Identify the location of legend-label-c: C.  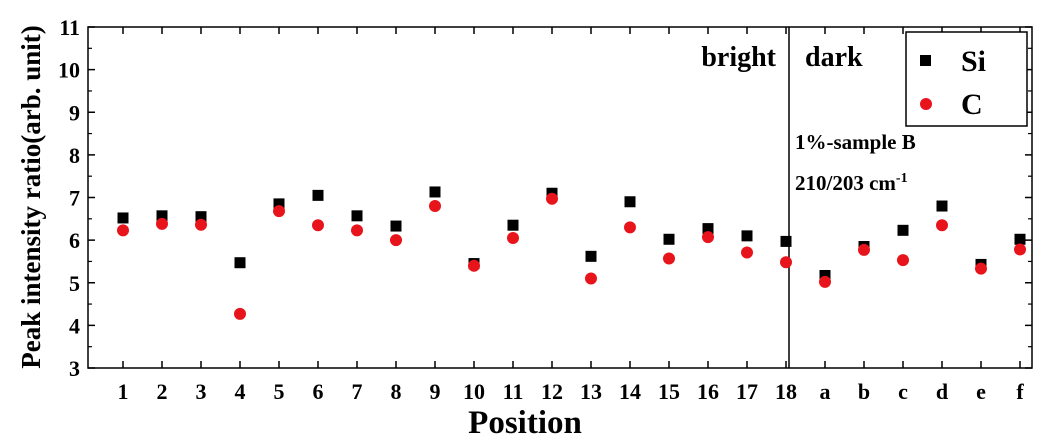
(972, 104).